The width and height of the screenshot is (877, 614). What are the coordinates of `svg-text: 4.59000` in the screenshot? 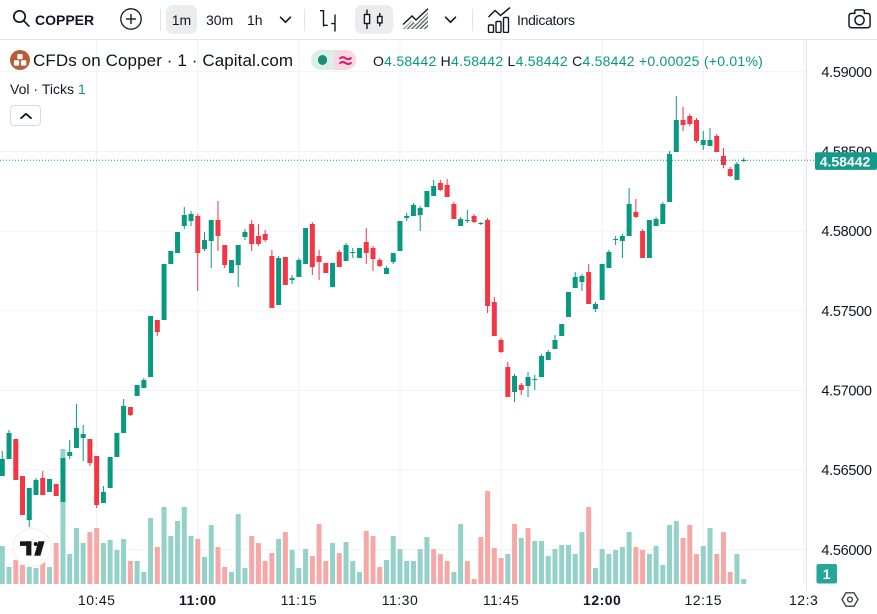 It's located at (846, 73).